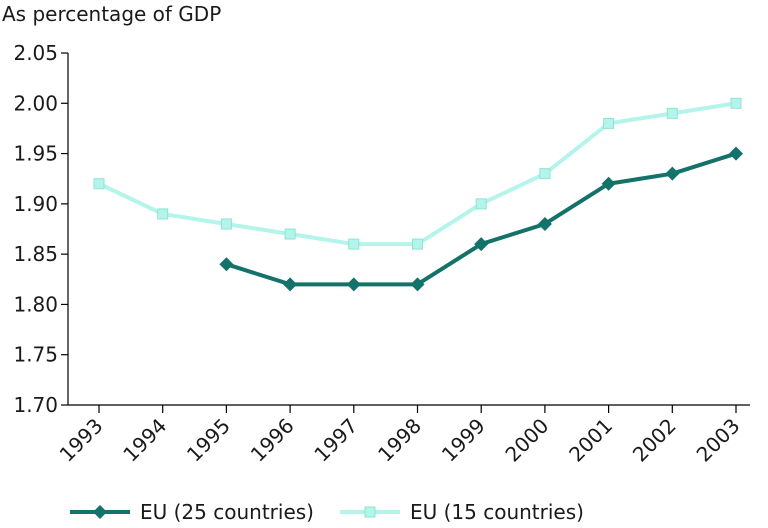 The image size is (768, 528). Describe the element at coordinates (35, 204) in the screenshot. I see `y-tick-label: 1.90` at that location.